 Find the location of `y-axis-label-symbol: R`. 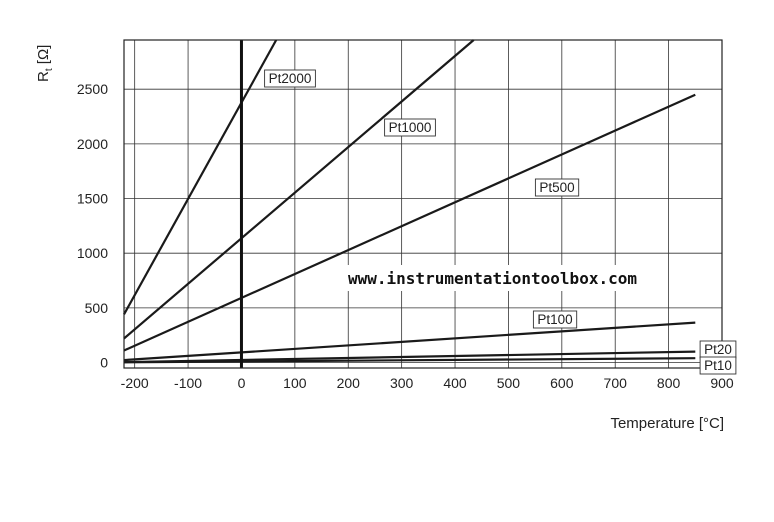

y-axis-label-symbol: R is located at coordinates (43, 76).